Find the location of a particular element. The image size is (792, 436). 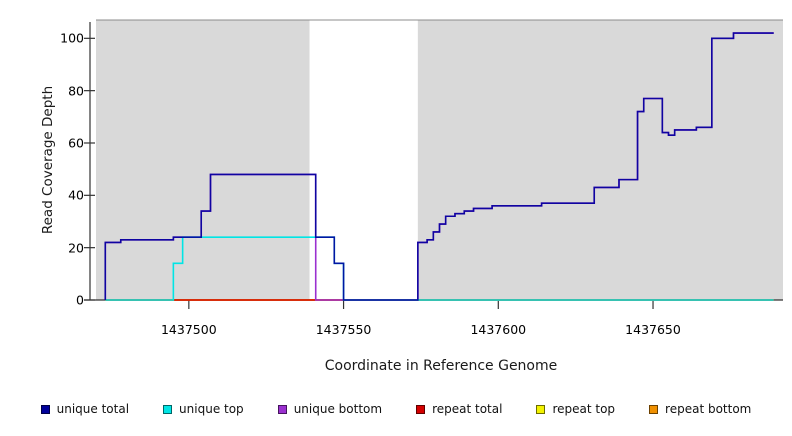

y-tick-label: 80 is located at coordinates (76, 91).